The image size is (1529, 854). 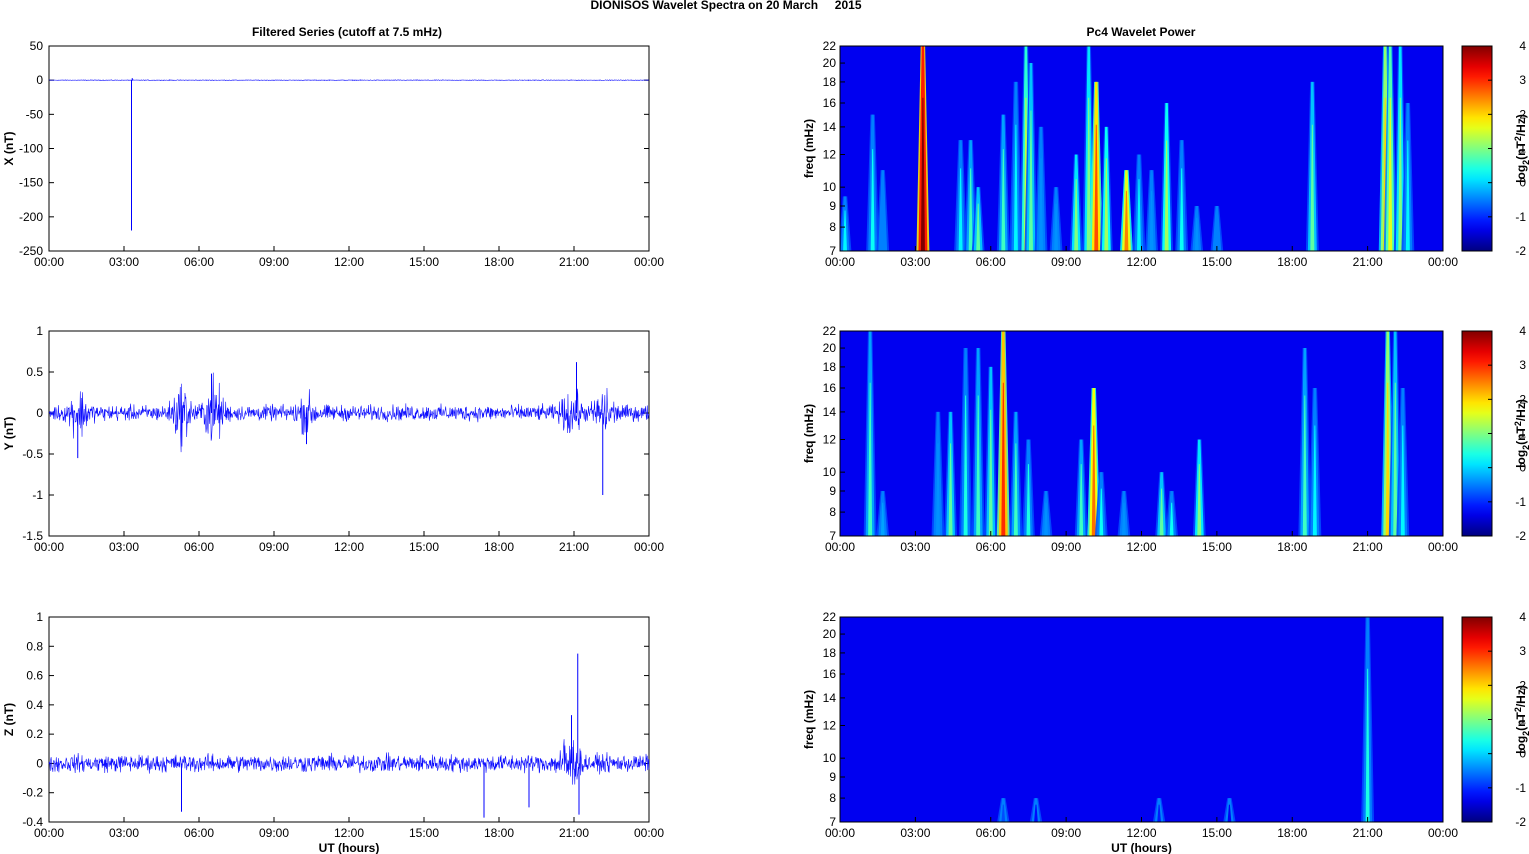 What do you see at coordinates (349, 80) in the screenshot?
I see `series-line` at bounding box center [349, 80].